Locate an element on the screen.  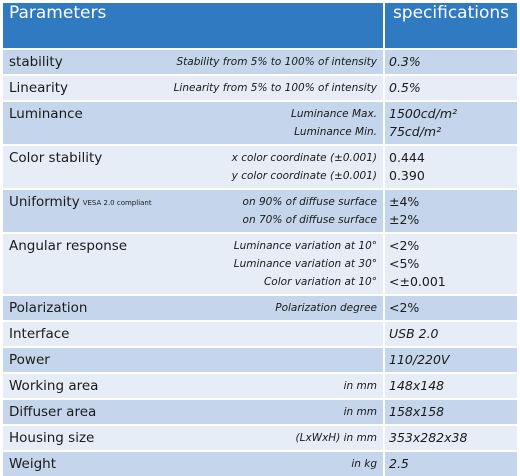
condition-text: (LxWxH) in mm is located at coordinates (336, 438).